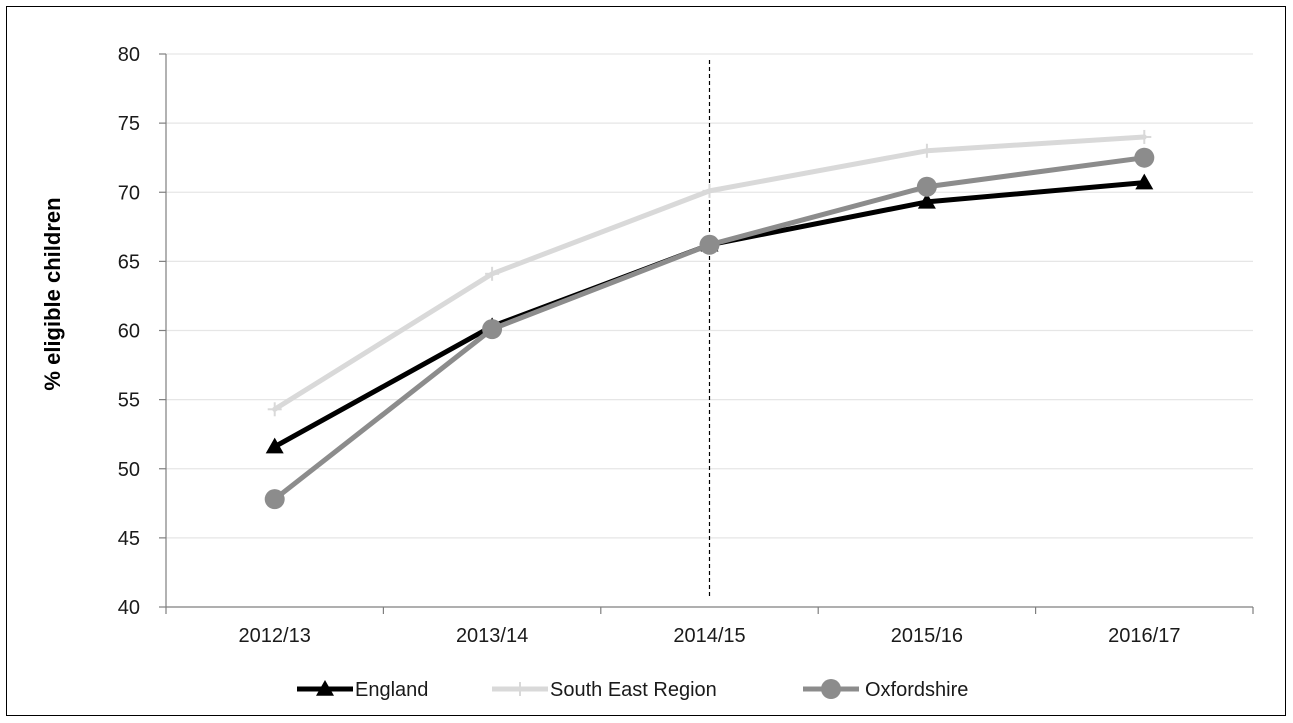  I want to click on y-tick-label: 40, so click(129, 608).